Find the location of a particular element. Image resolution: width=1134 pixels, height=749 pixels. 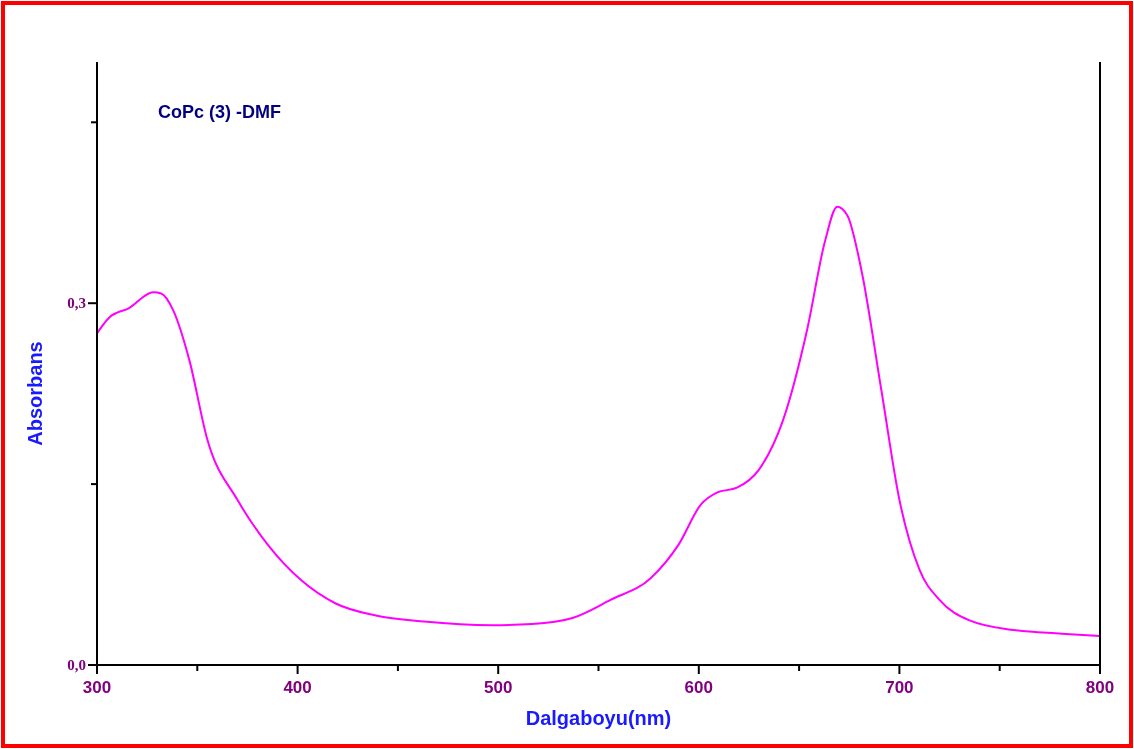

y-axis-title: Absorbans is located at coordinates (35, 393).